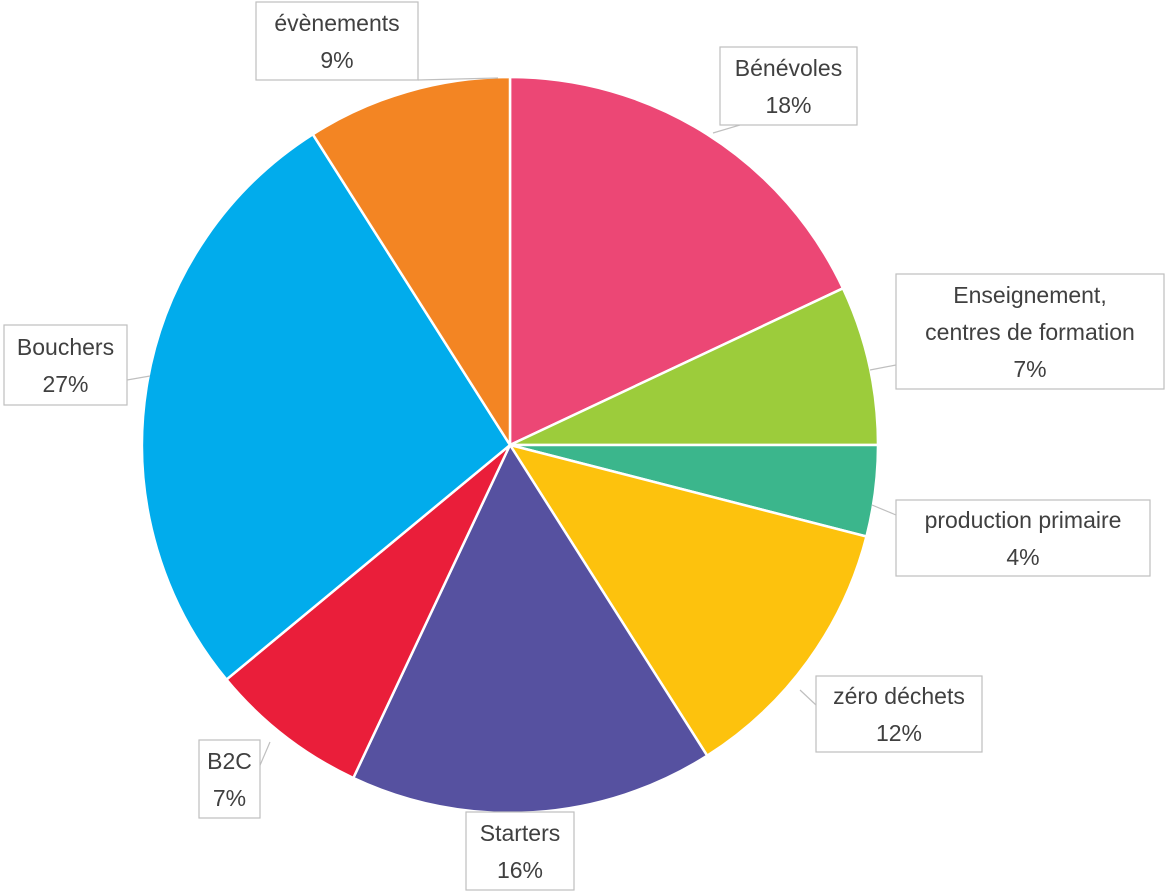 The width and height of the screenshot is (1166, 893). What do you see at coordinates (676, 261) in the screenshot?
I see `pie-slice-bénévoles` at bounding box center [676, 261].